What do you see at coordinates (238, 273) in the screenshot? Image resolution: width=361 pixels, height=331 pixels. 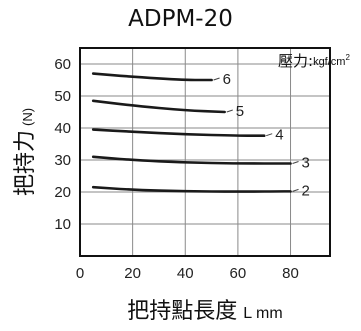 I see `x-tick-label: 60` at bounding box center [238, 273].